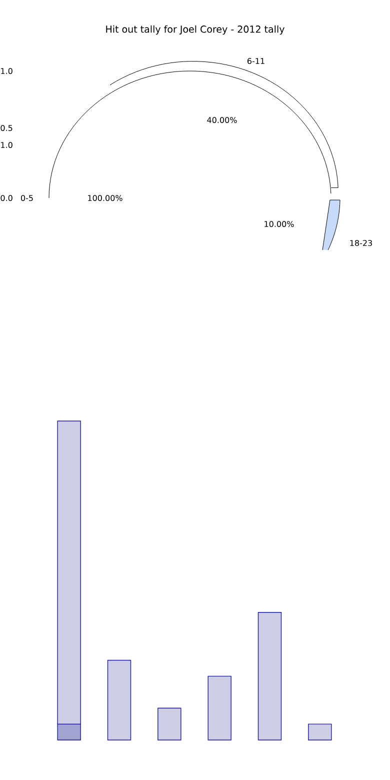 The image size is (390, 780). Describe the element at coordinates (255, 61) in the screenshot. I see `text: 6-11` at that location.